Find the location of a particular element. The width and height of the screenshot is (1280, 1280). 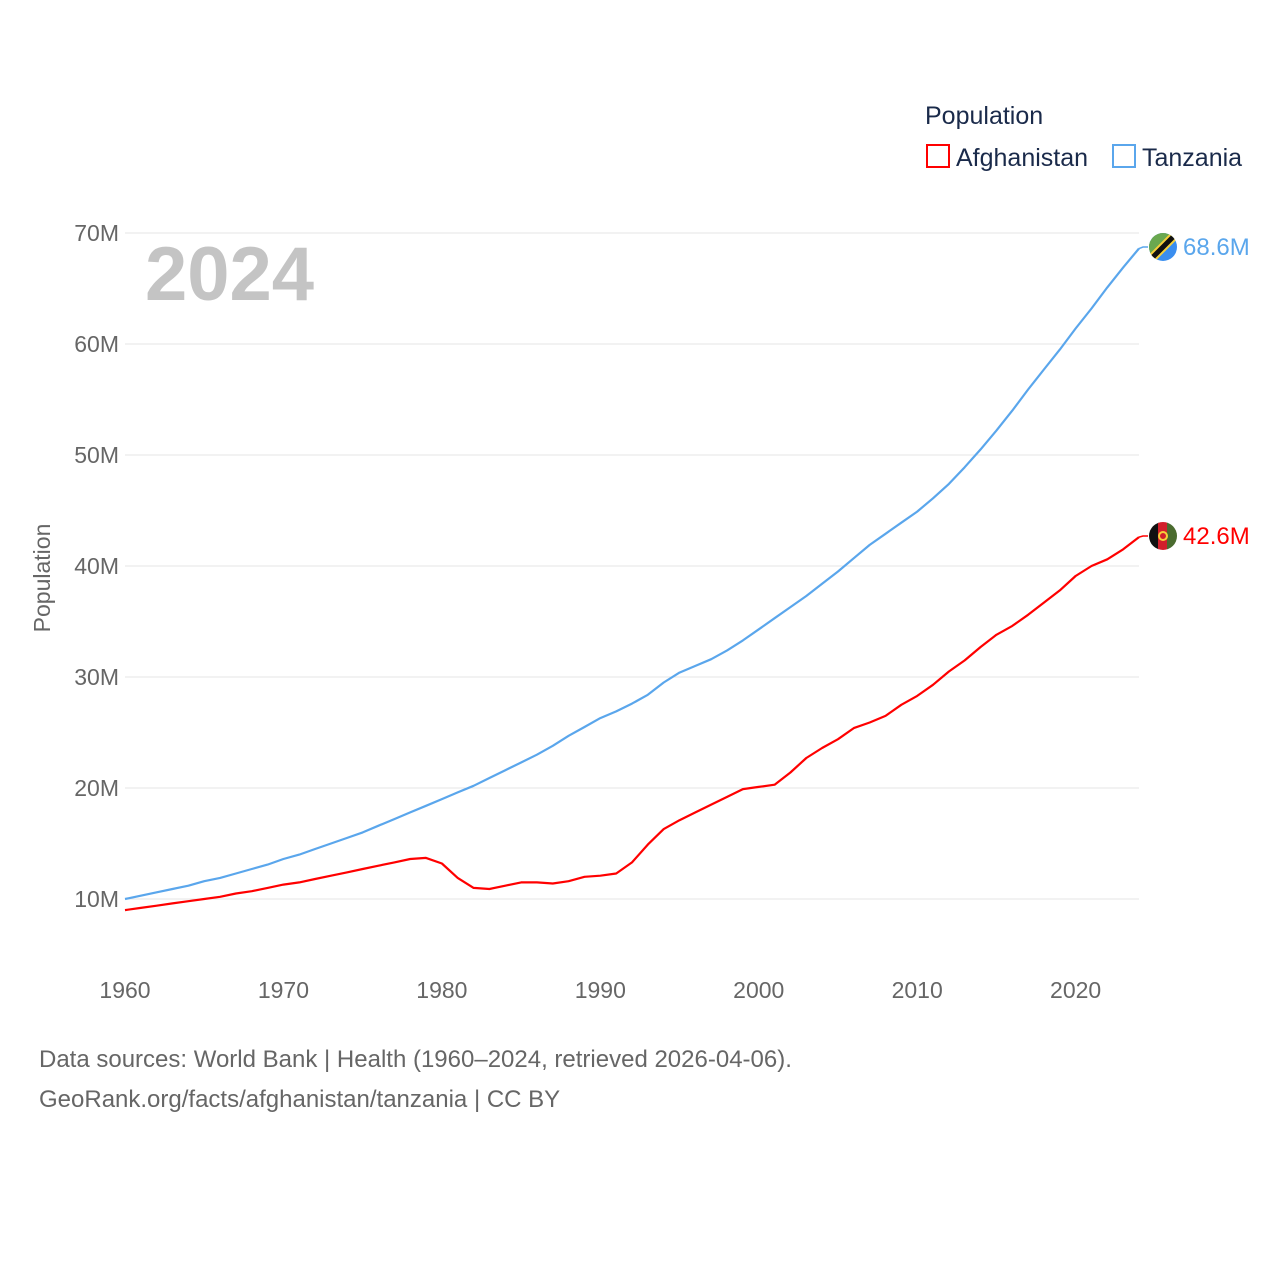

x-tick-label: 1960 is located at coordinates (124, 990).